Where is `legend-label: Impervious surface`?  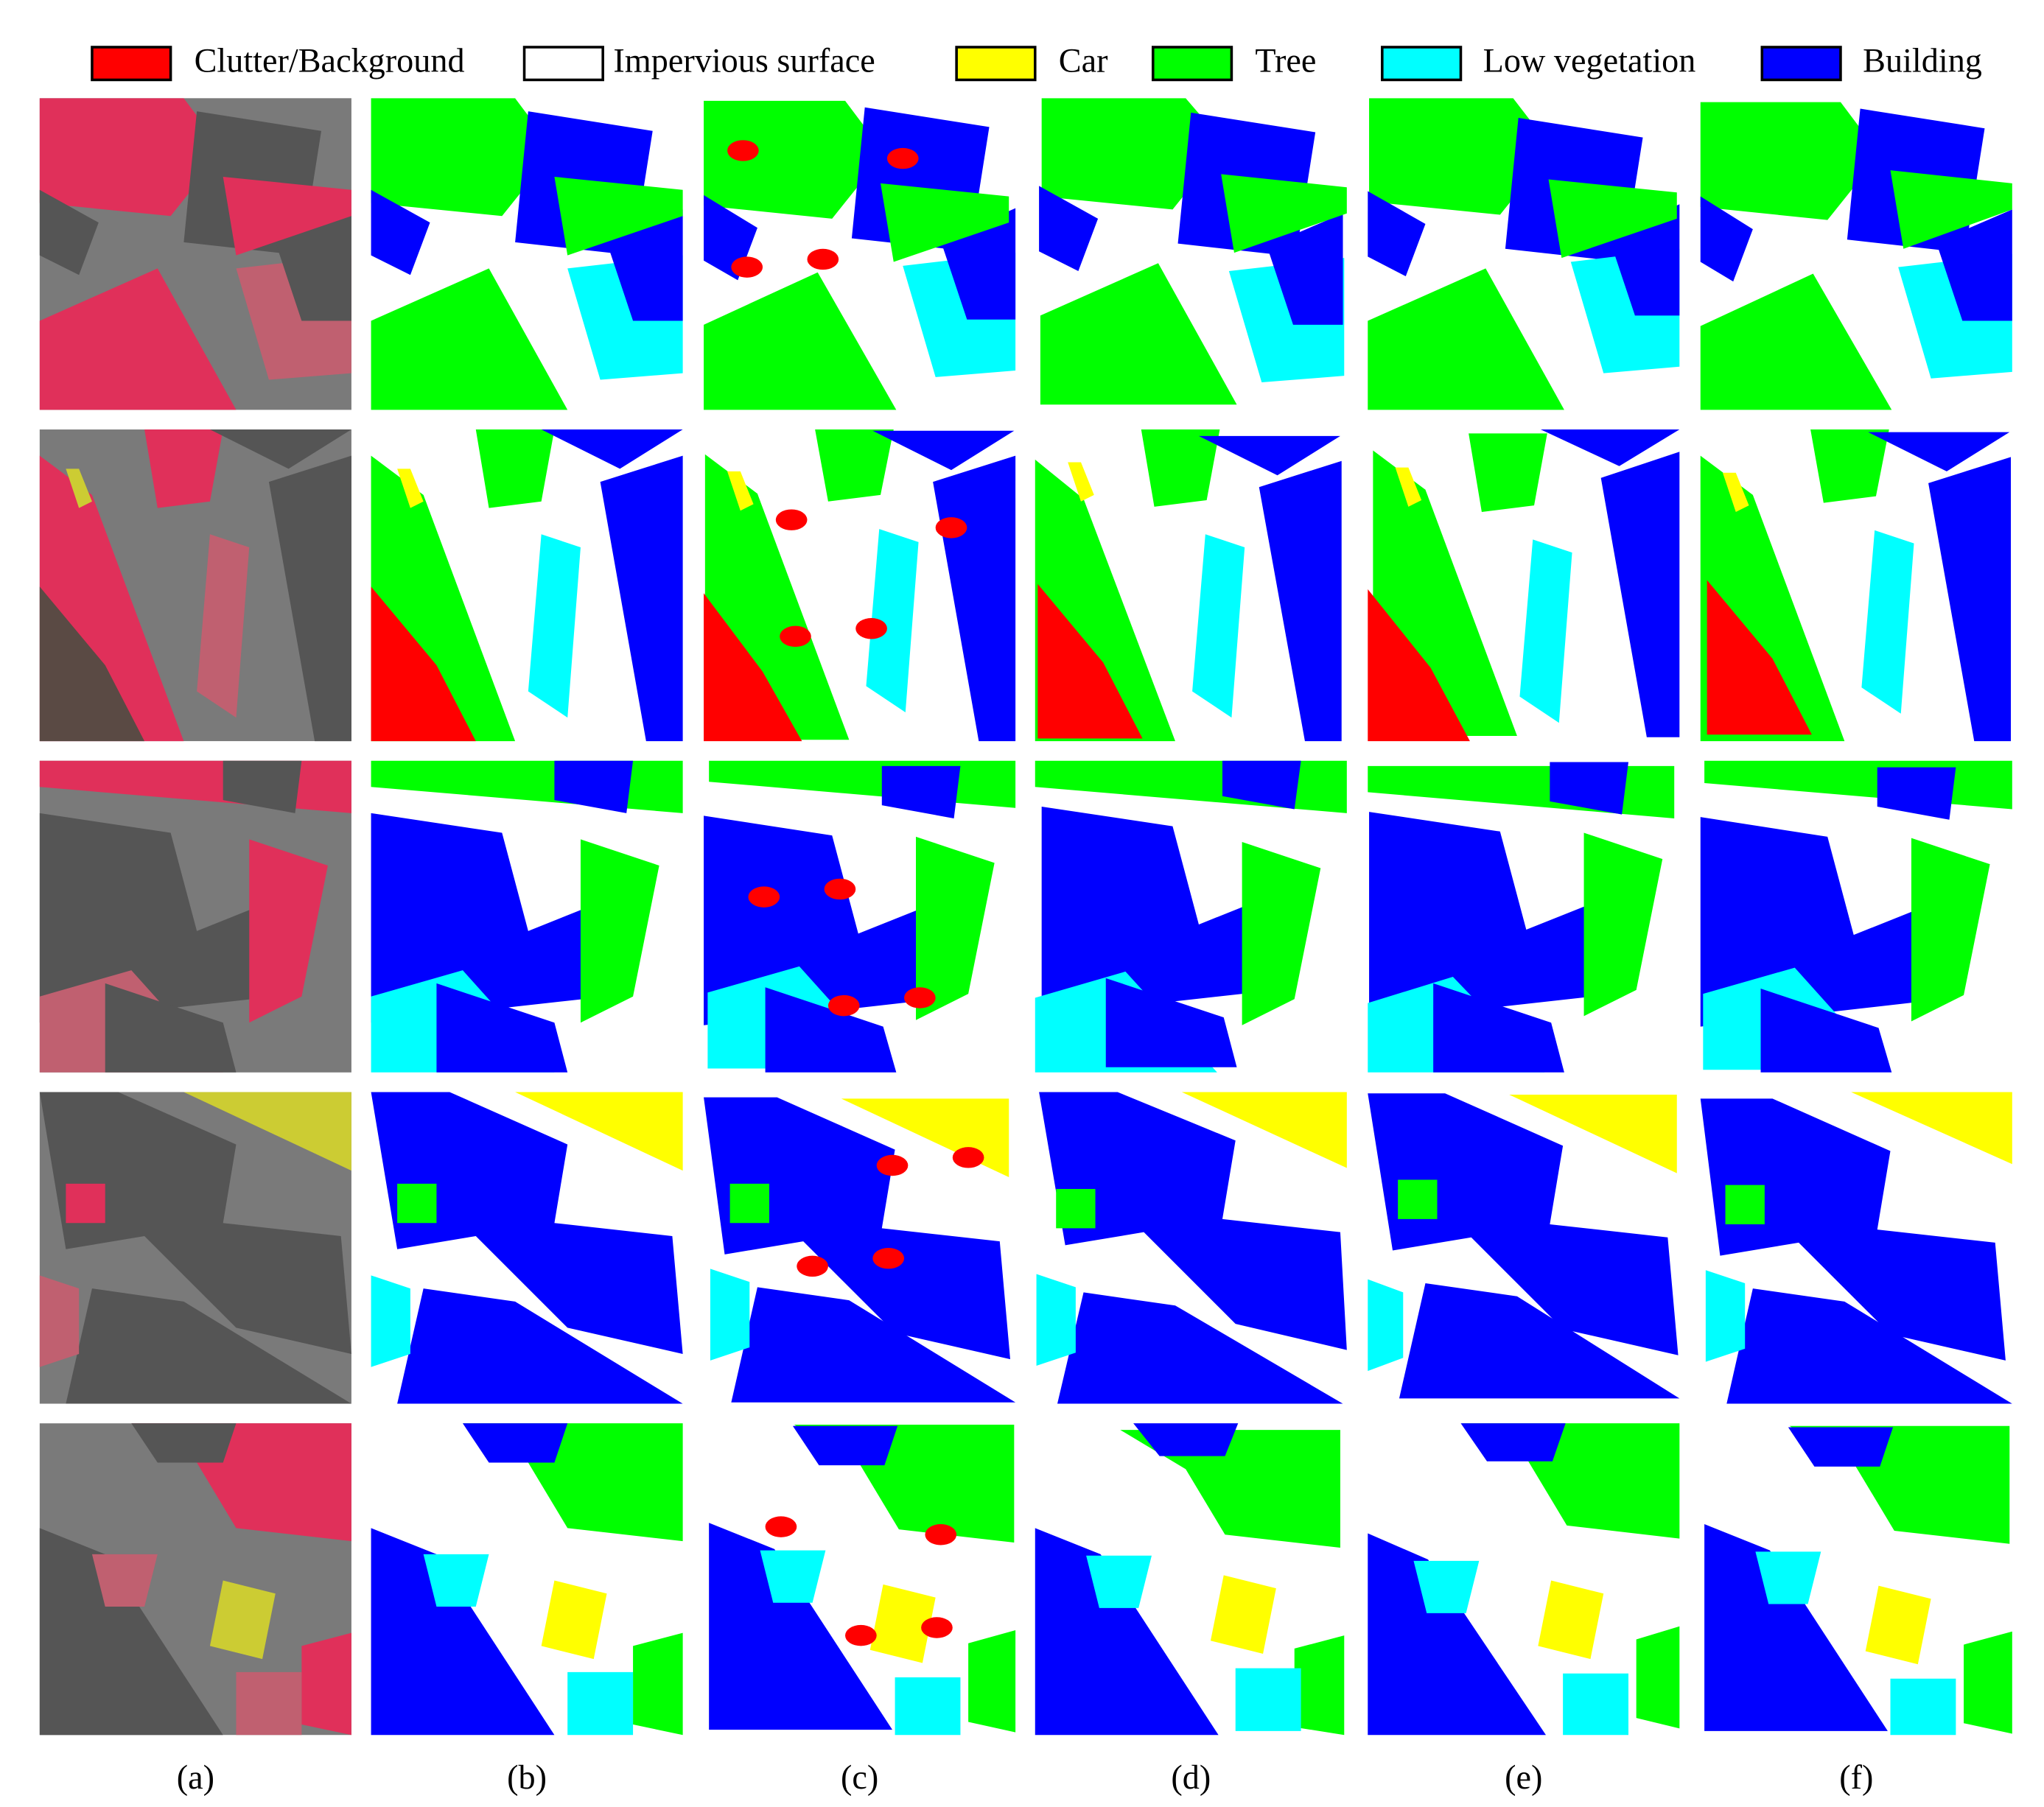 legend-label: Impervious surface is located at coordinates (744, 61).